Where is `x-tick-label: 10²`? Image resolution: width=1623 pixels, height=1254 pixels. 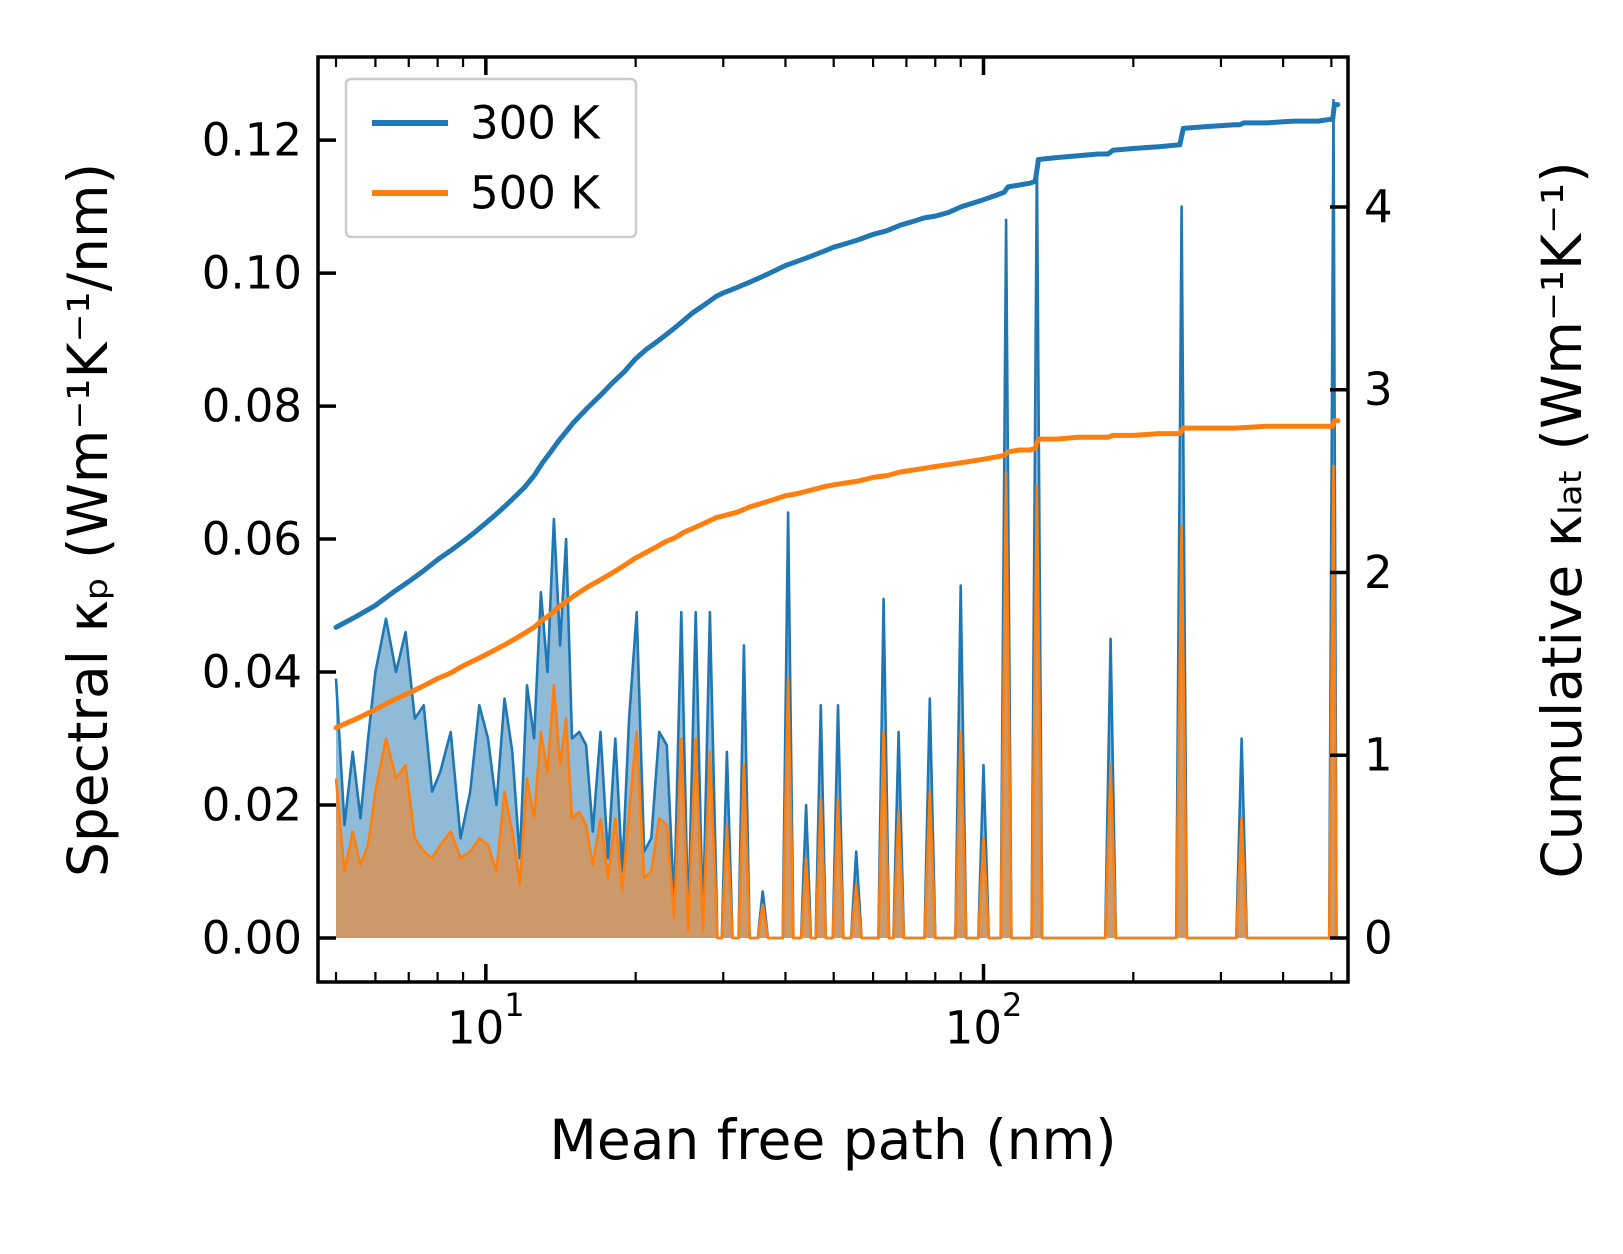
x-tick-label: 10² is located at coordinates (984, 1020).